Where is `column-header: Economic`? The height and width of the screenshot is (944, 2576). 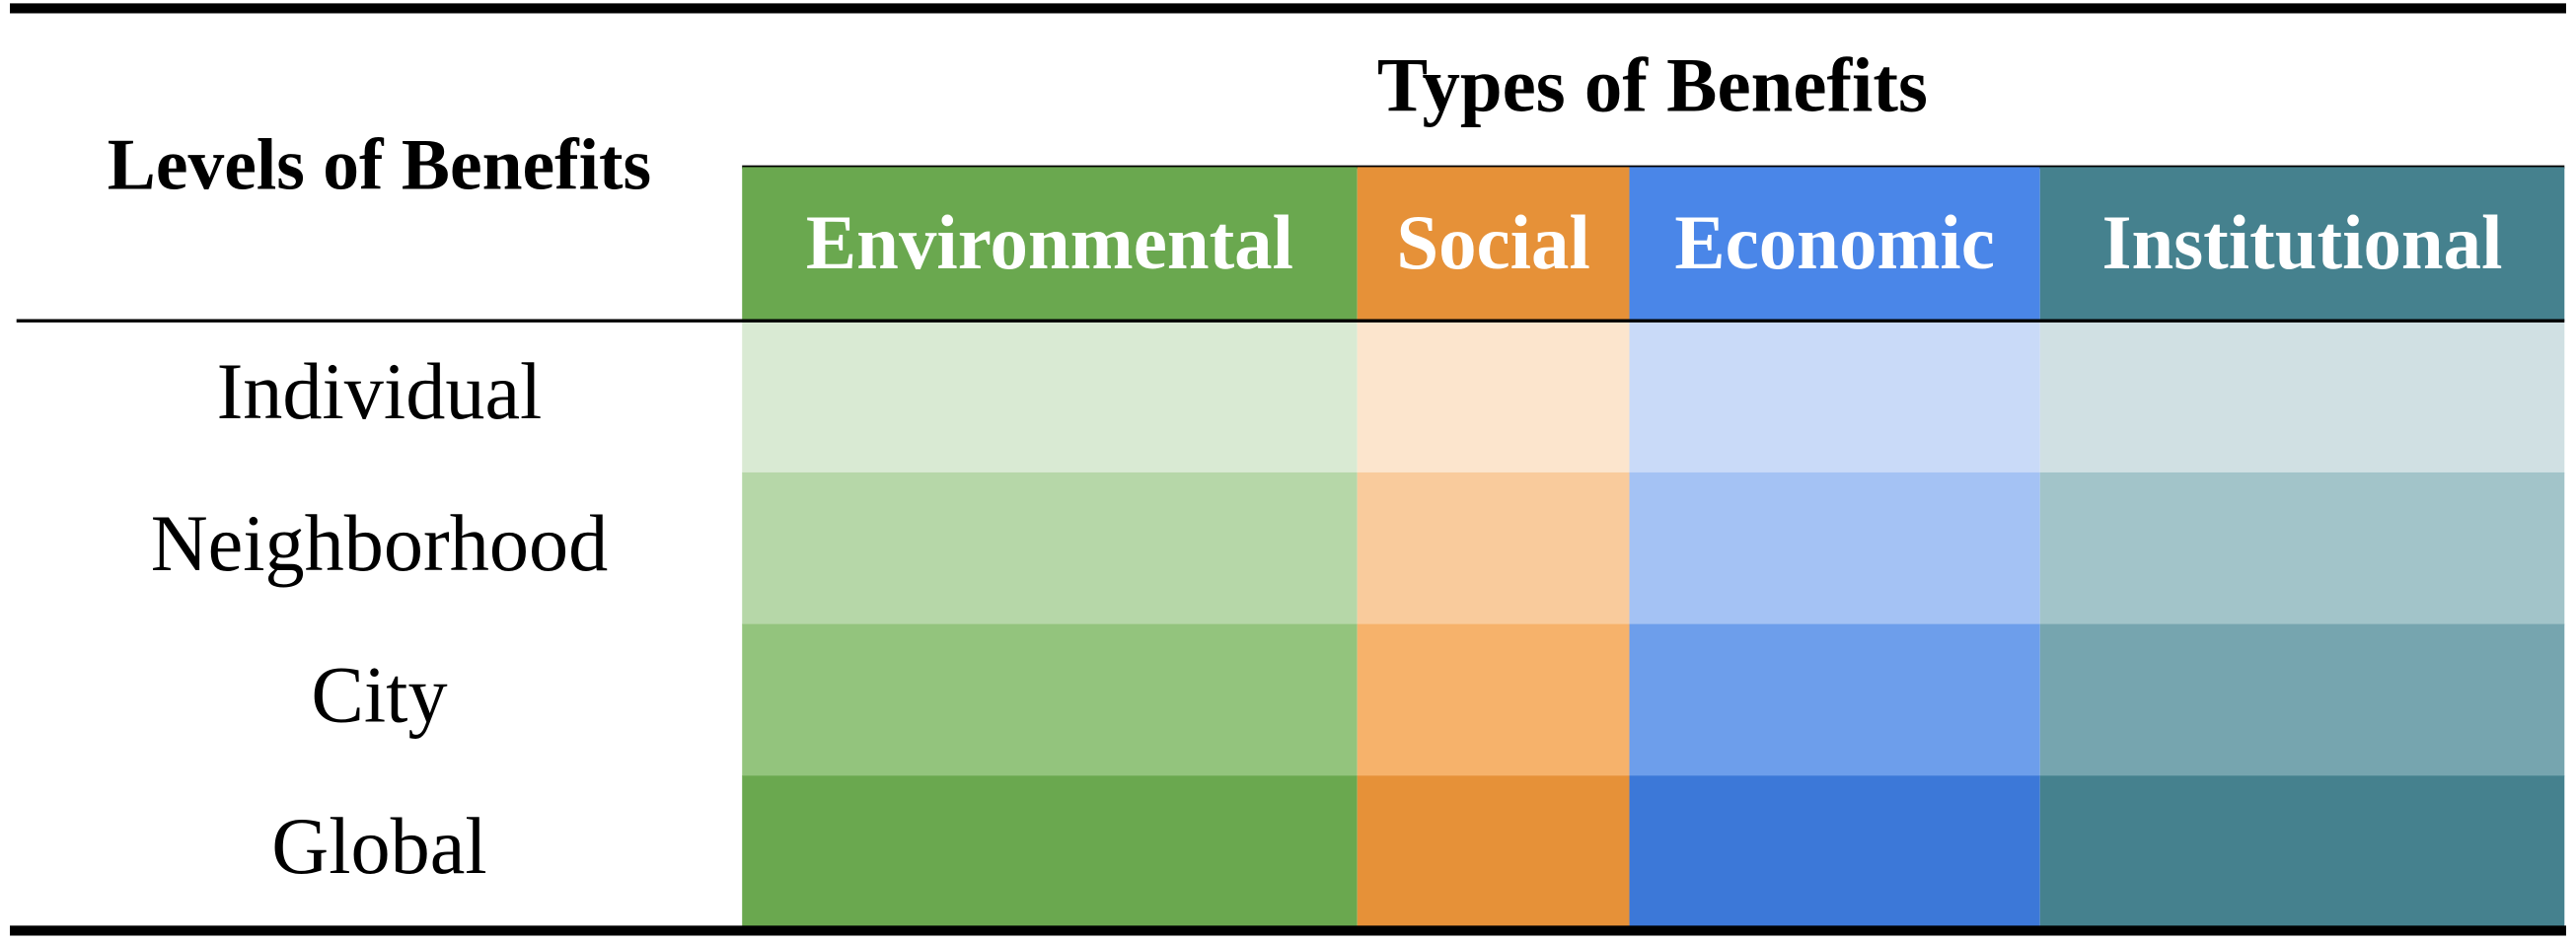 column-header: Economic is located at coordinates (1834, 242).